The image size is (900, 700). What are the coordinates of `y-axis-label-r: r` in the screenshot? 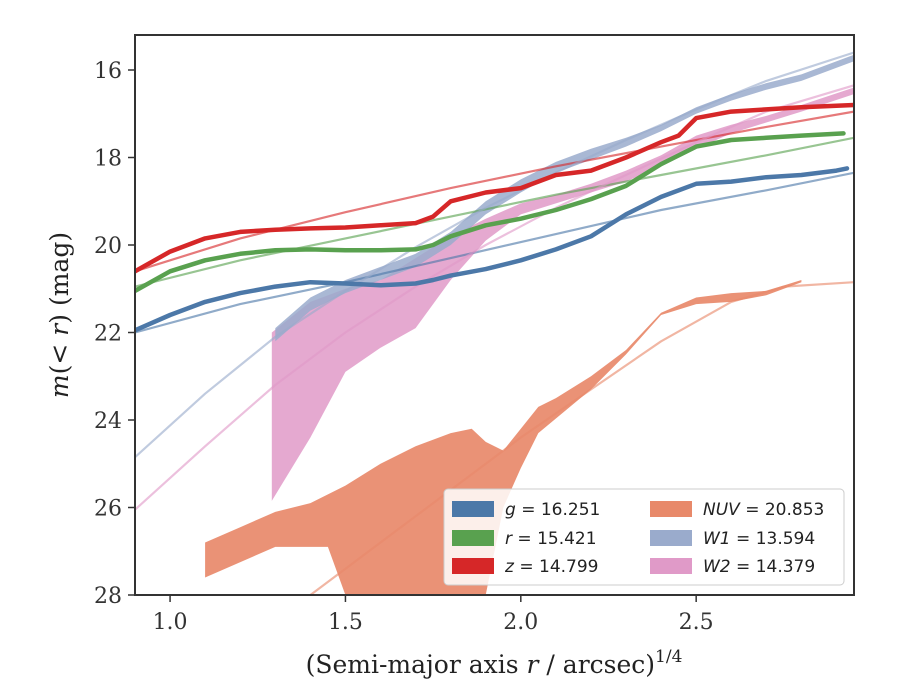 It's located at (59, 329).